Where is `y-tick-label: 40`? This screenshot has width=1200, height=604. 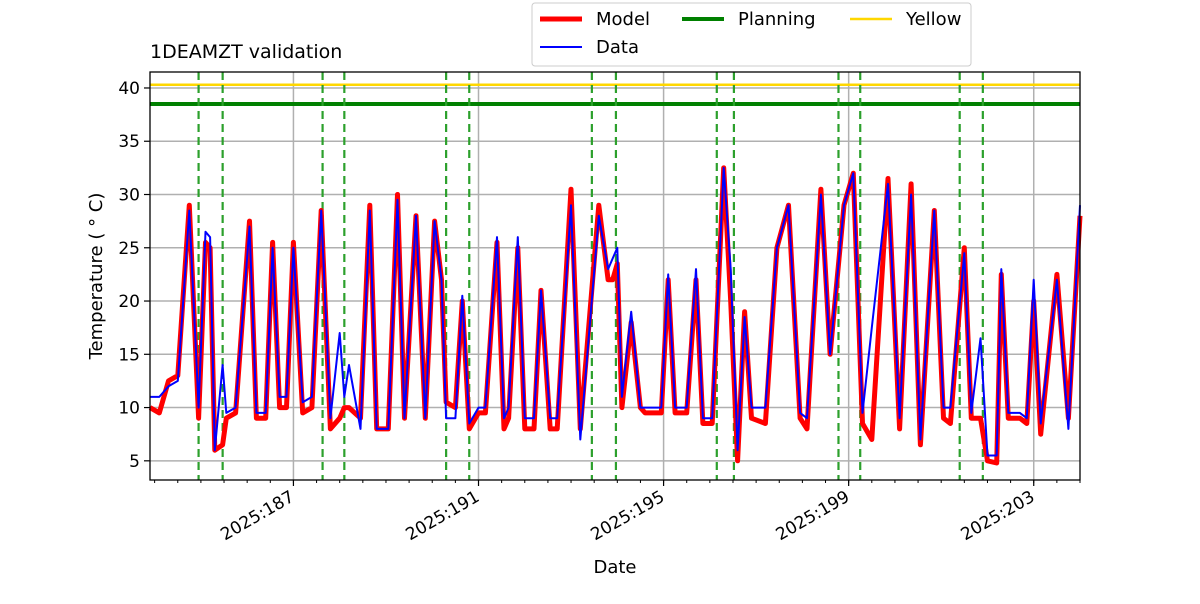 y-tick-label: 40 is located at coordinates (129, 89).